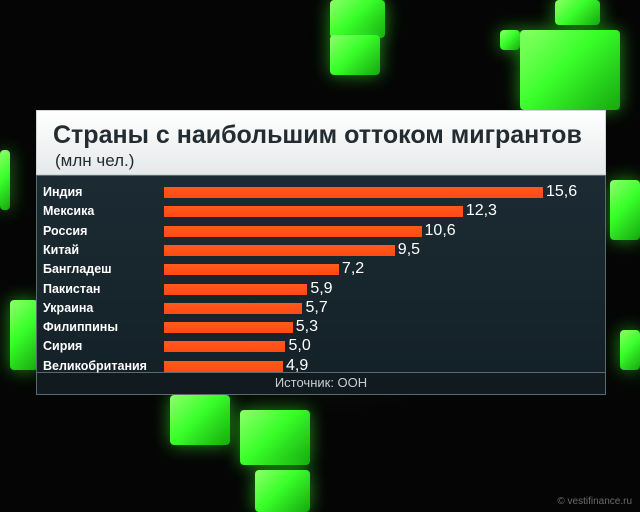 This screenshot has height=512, width=640. Describe the element at coordinates (409, 249) in the screenshot. I see `value-label: 9,5` at that location.